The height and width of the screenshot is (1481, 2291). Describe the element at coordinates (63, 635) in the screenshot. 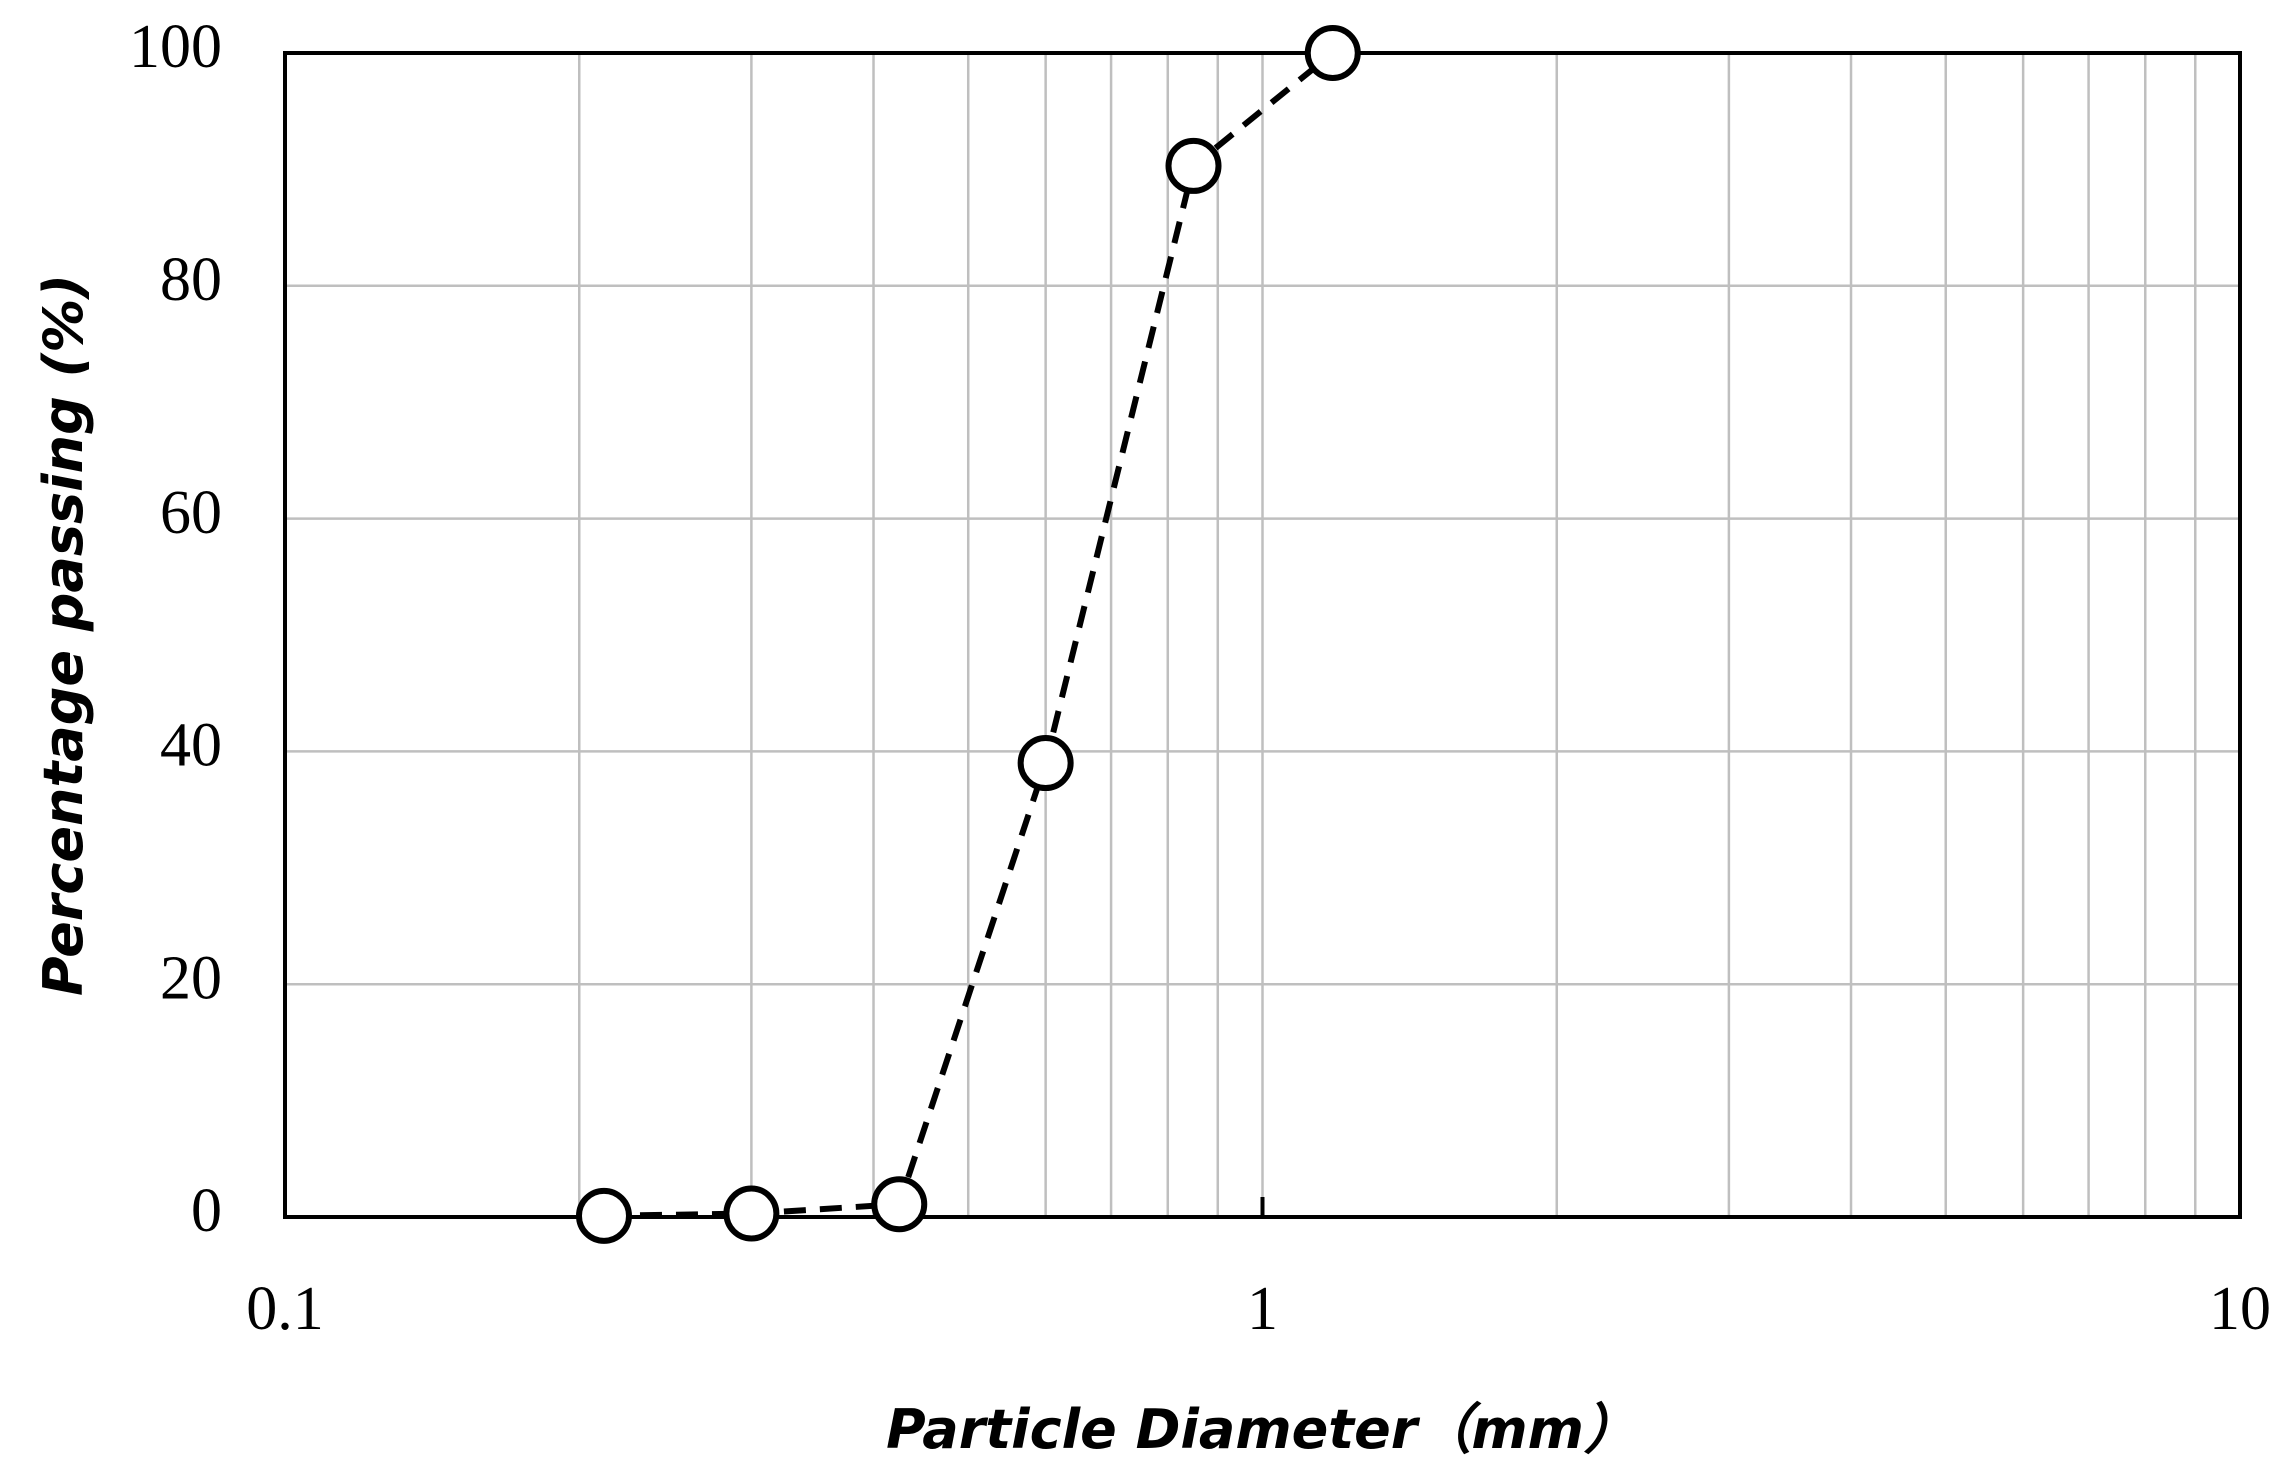

I see `y-axis-title: Percentage passing (%)` at that location.